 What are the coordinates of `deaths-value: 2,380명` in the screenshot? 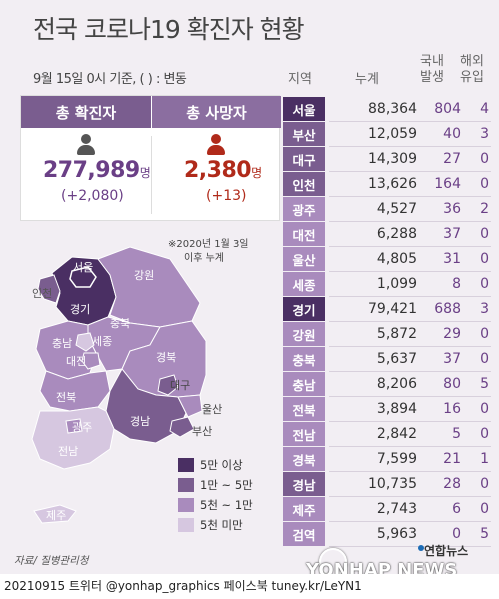 It's located at (223, 170).